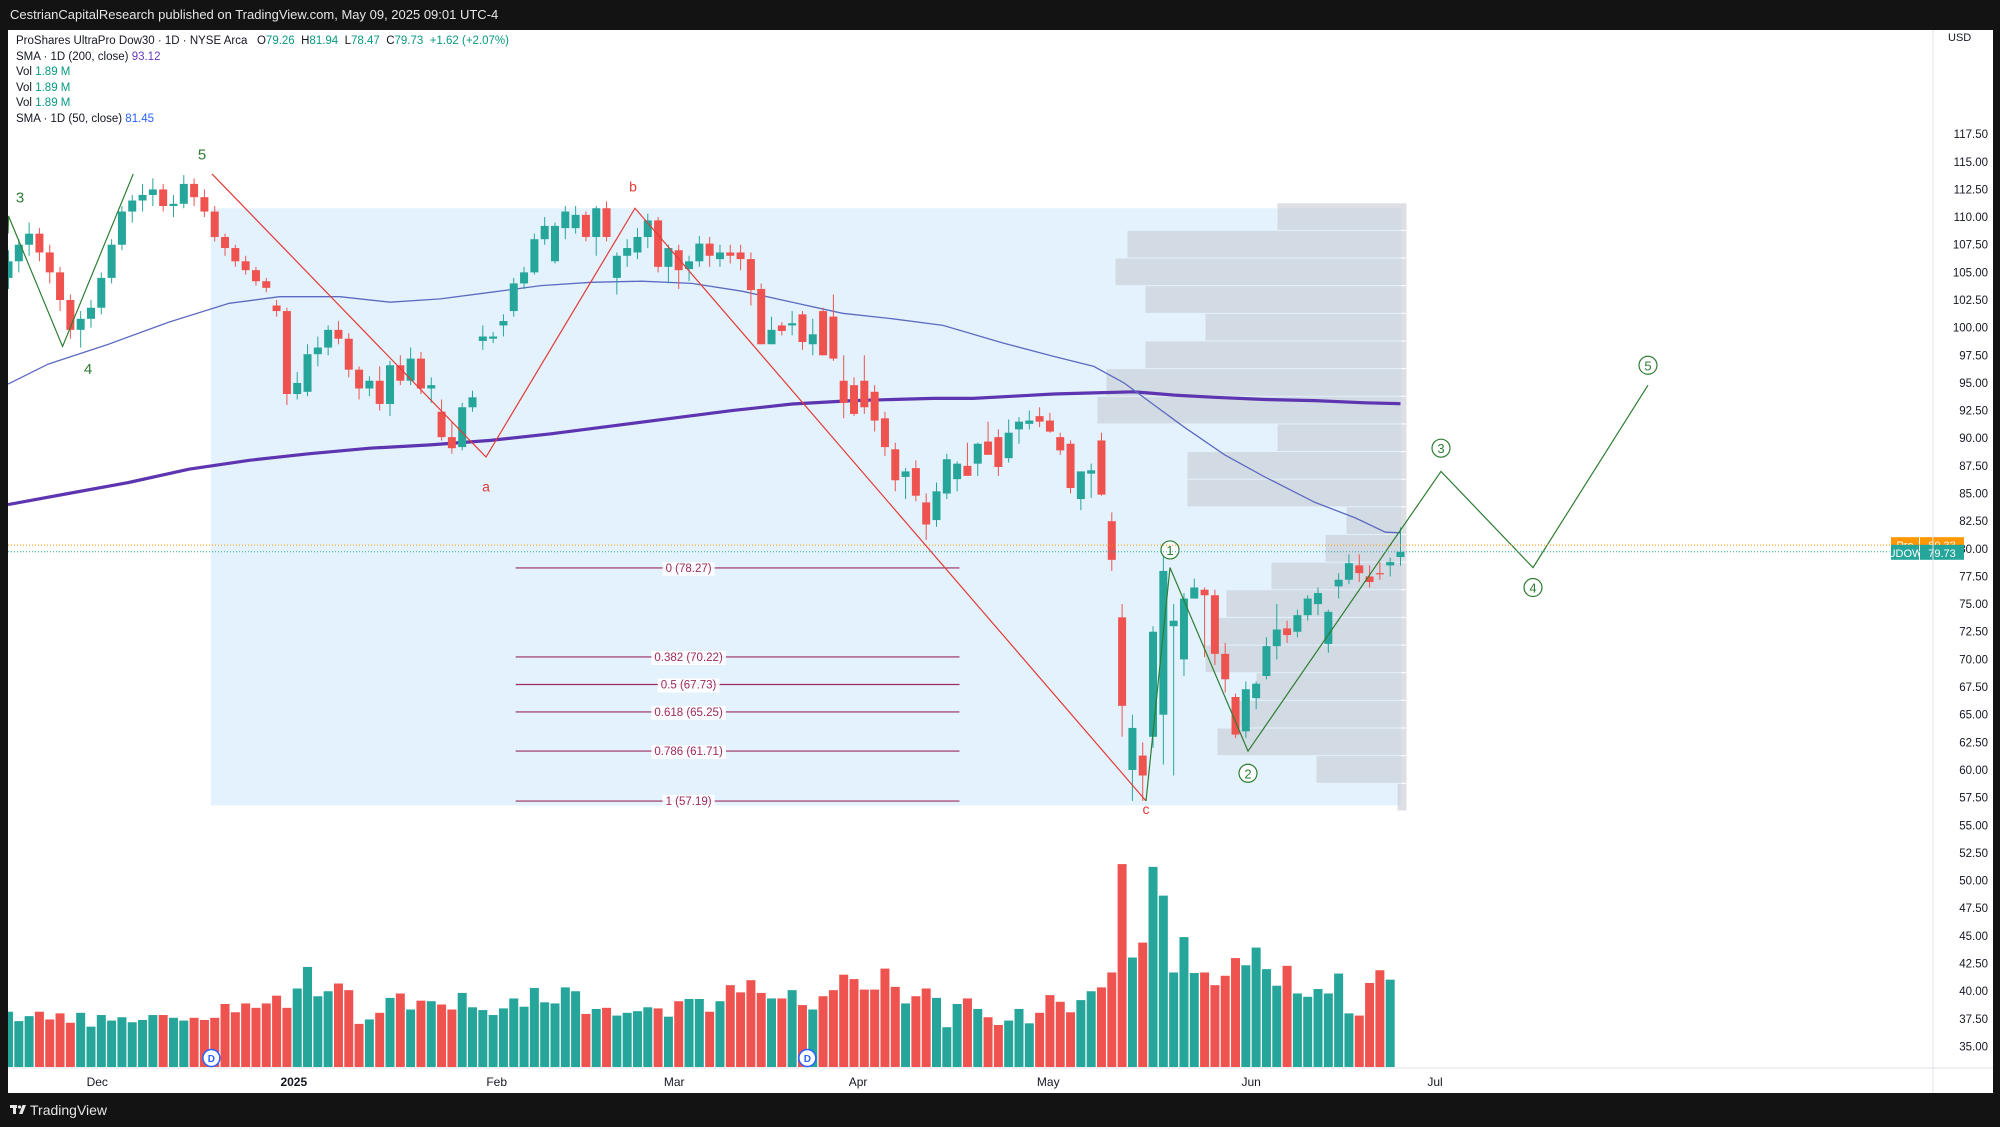 Image resolution: width=2000 pixels, height=1127 pixels. I want to click on price-tags: Pre80.33UDOW79.73, so click(1926, 548).